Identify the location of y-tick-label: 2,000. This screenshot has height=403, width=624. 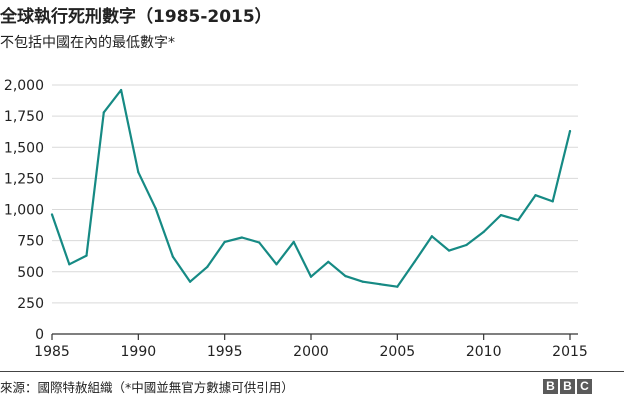
(24, 86).